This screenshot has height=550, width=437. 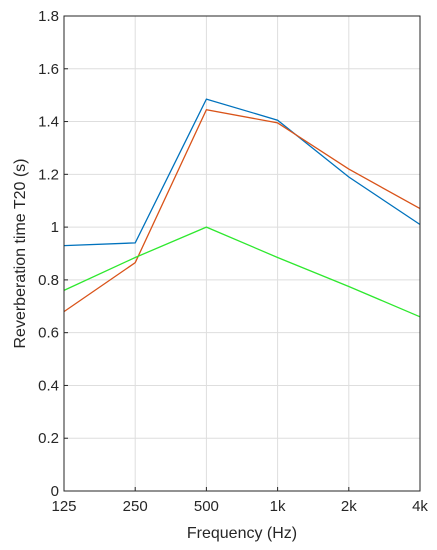 What do you see at coordinates (48, 122) in the screenshot?
I see `y-tick-label: 1.4` at bounding box center [48, 122].